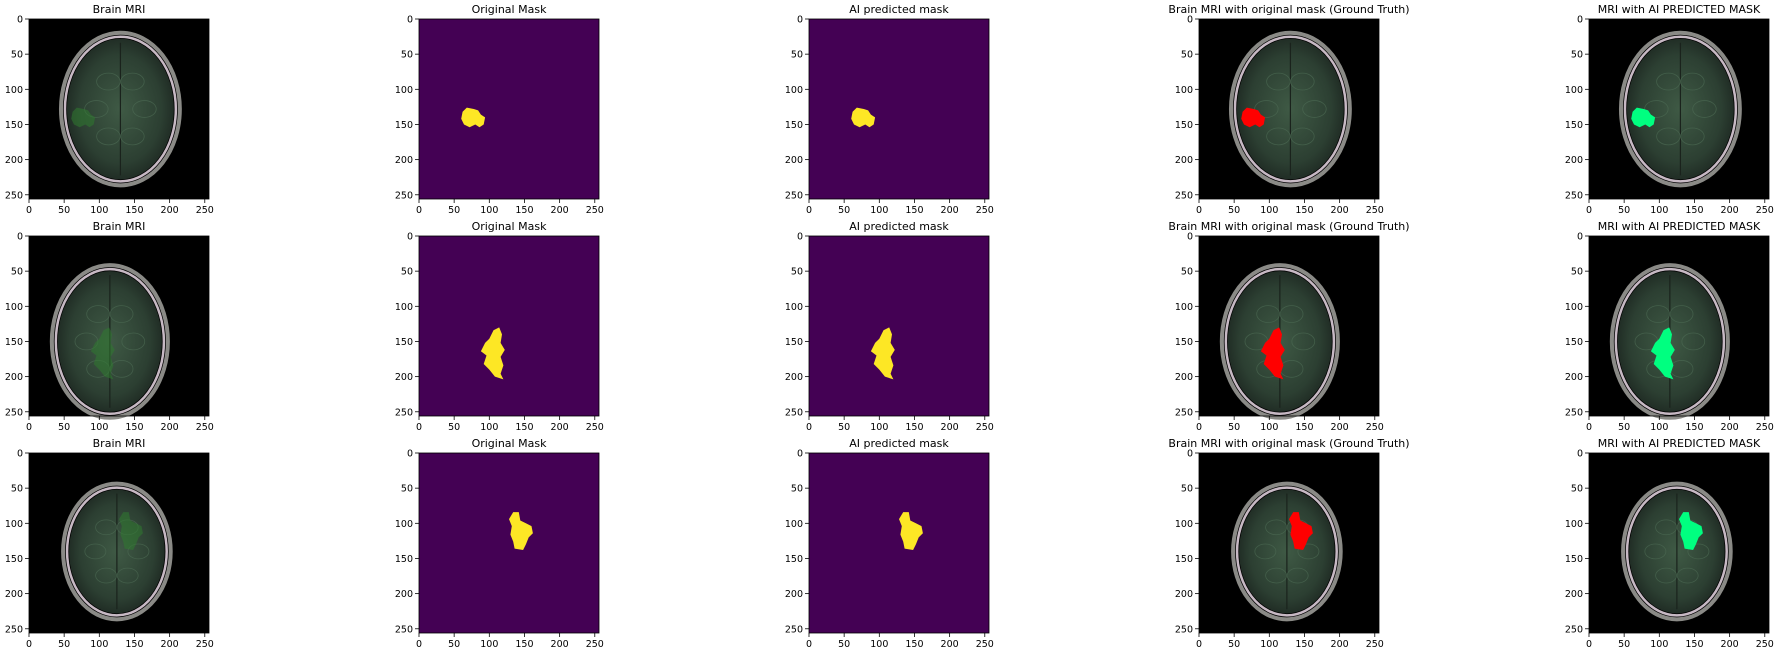 The width and height of the screenshot is (1776, 652). Describe the element at coordinates (119, 226) in the screenshot. I see `panel-title: Brain MRI` at that location.